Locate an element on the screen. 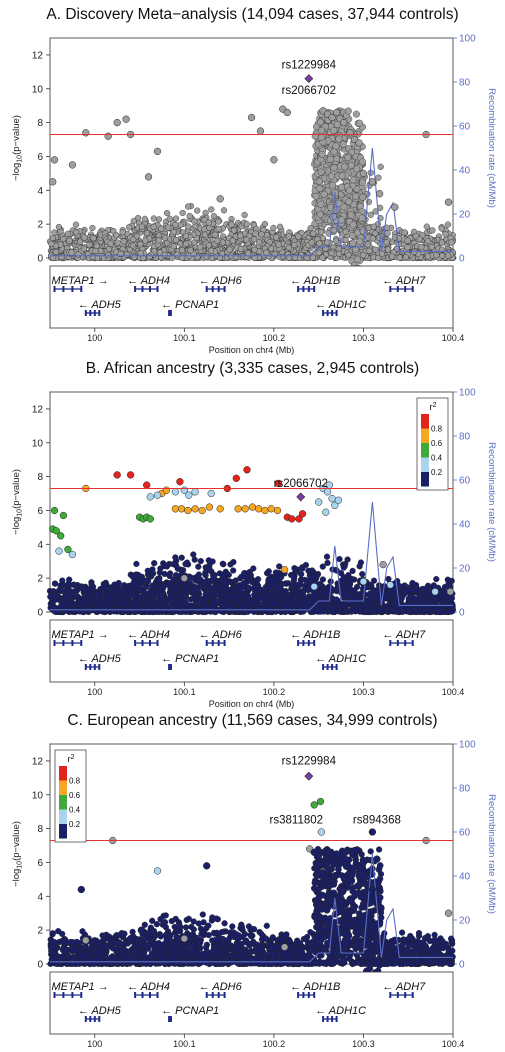 This screenshot has width=505, height=1052. y-tick-label: 0 is located at coordinates (40, 259).